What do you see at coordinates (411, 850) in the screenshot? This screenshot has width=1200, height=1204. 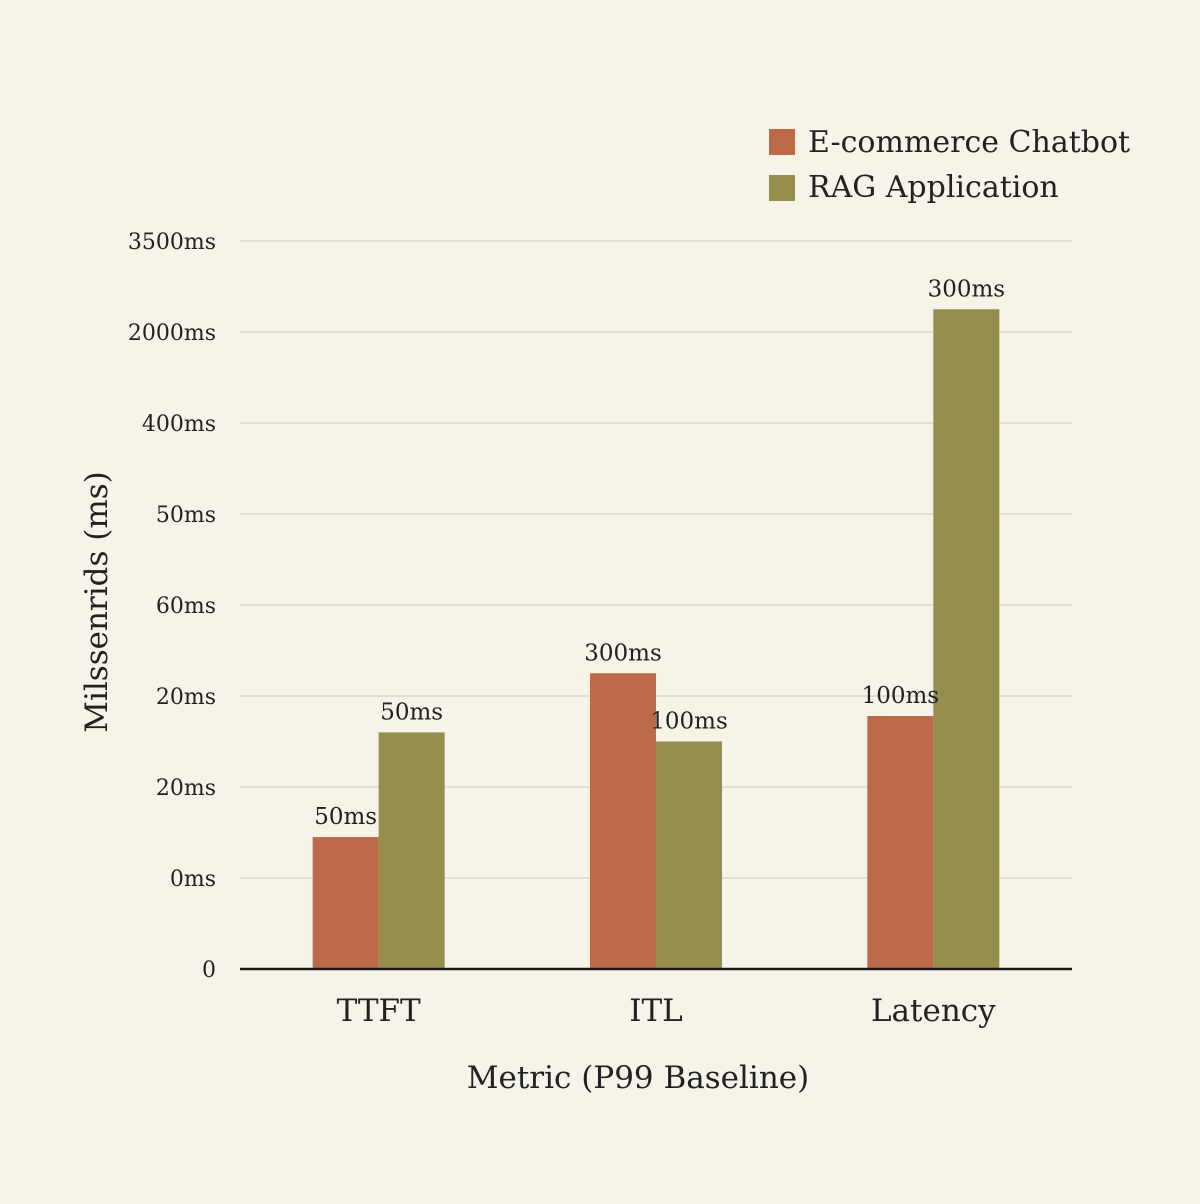 I see `bar-rag-application-ttft` at bounding box center [411, 850].